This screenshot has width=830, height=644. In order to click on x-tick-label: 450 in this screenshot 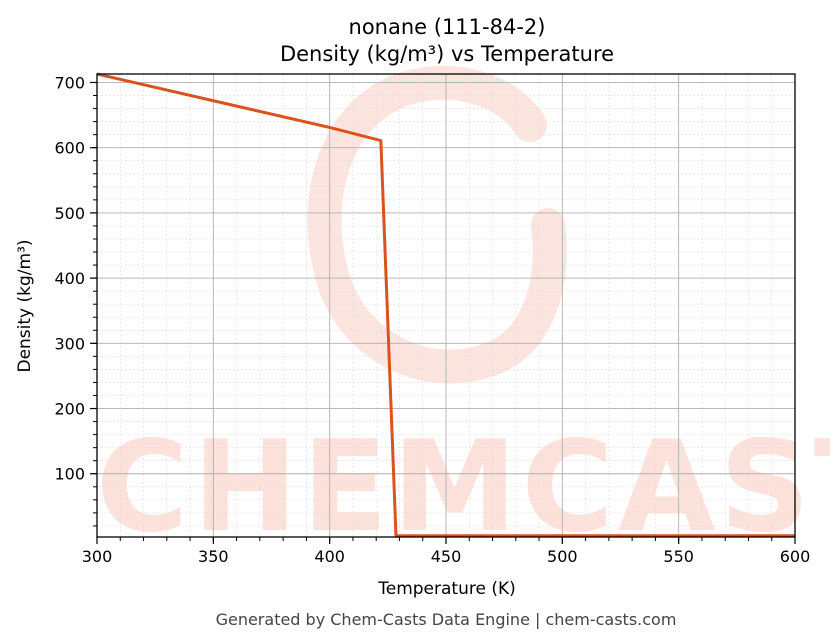, I will do `click(446, 556)`.